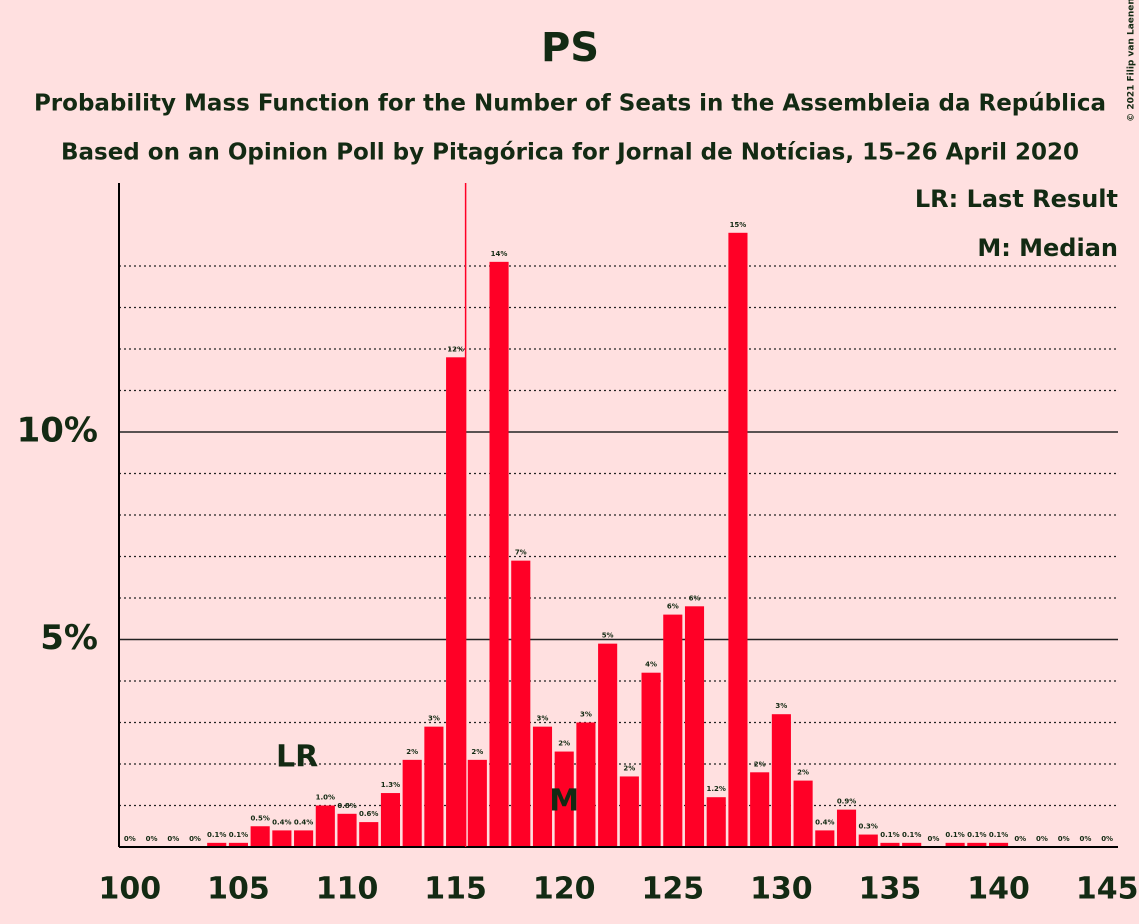  I want to click on x-tick-label: 140, so click(998, 889).